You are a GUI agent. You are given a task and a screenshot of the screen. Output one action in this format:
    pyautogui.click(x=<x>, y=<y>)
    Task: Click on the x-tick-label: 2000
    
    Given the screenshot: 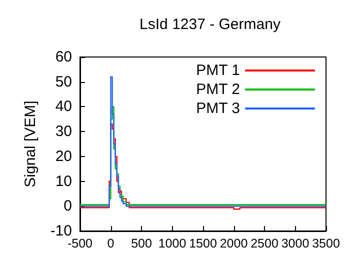 What is the action you would take?
    pyautogui.click(x=234, y=243)
    